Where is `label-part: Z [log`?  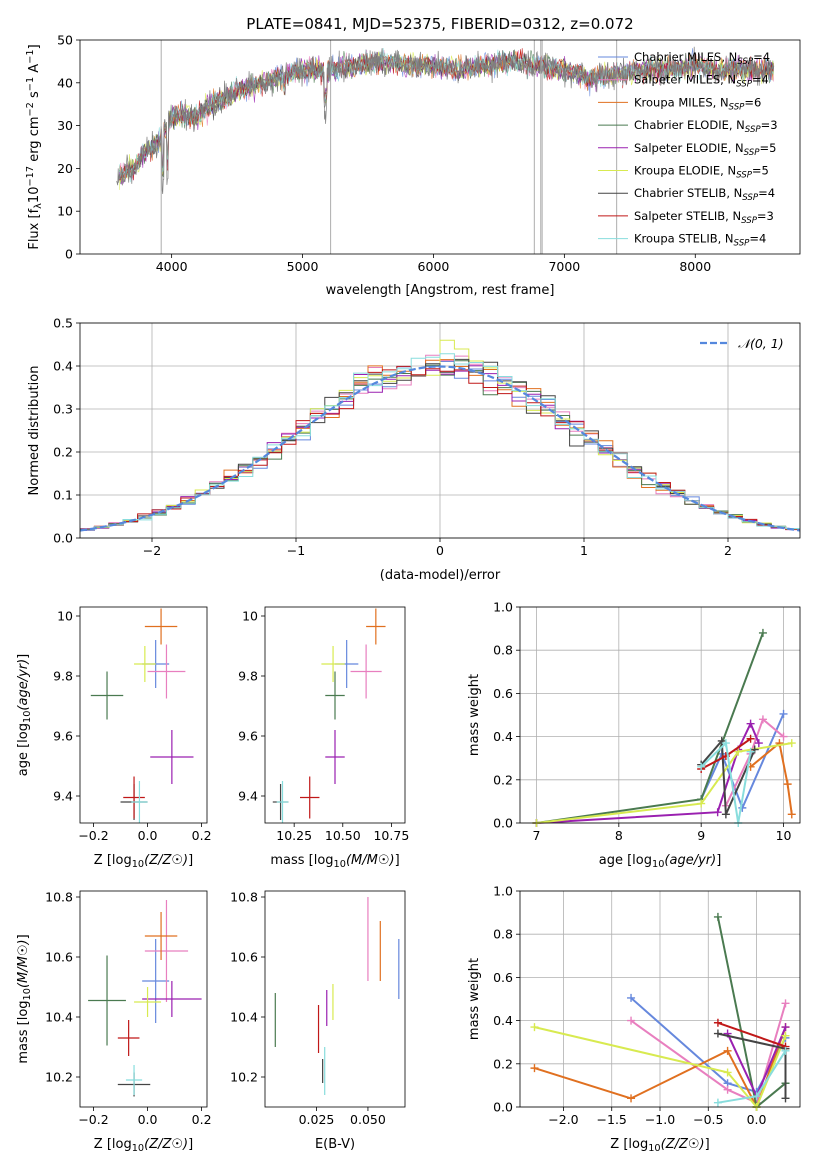
label-part: Z [log is located at coordinates (113, 1144).